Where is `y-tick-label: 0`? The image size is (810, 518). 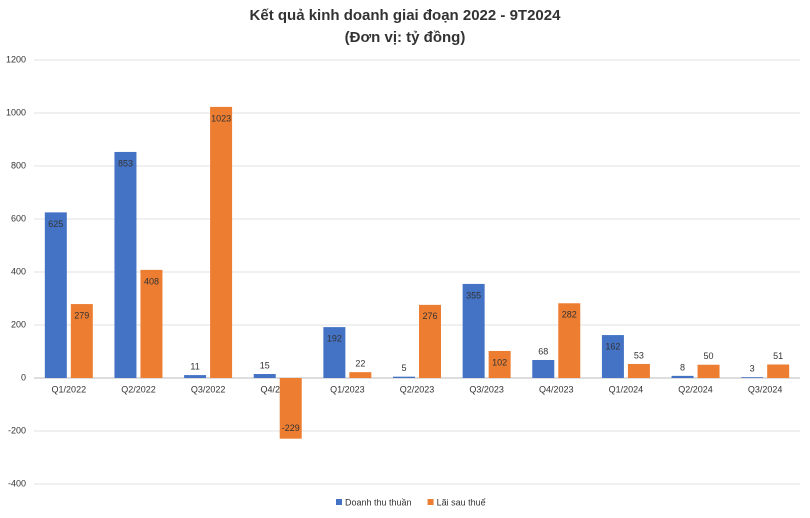
y-tick-label: 0 is located at coordinates (23, 377).